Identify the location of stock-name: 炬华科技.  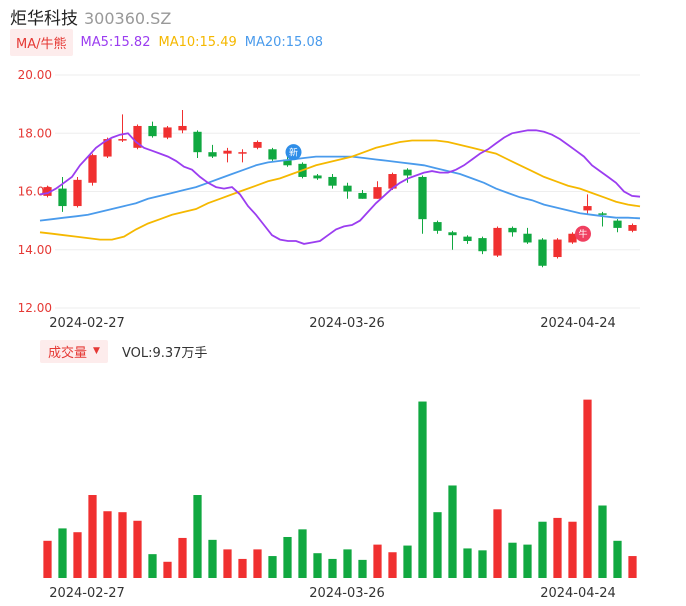
(44, 19).